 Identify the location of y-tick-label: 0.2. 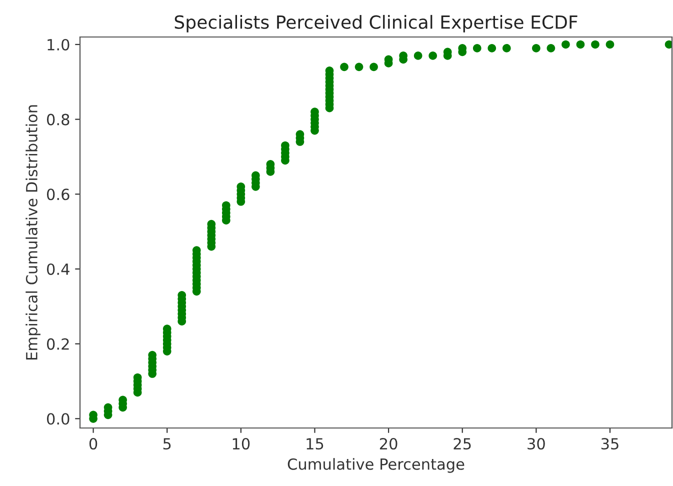
(57, 344).